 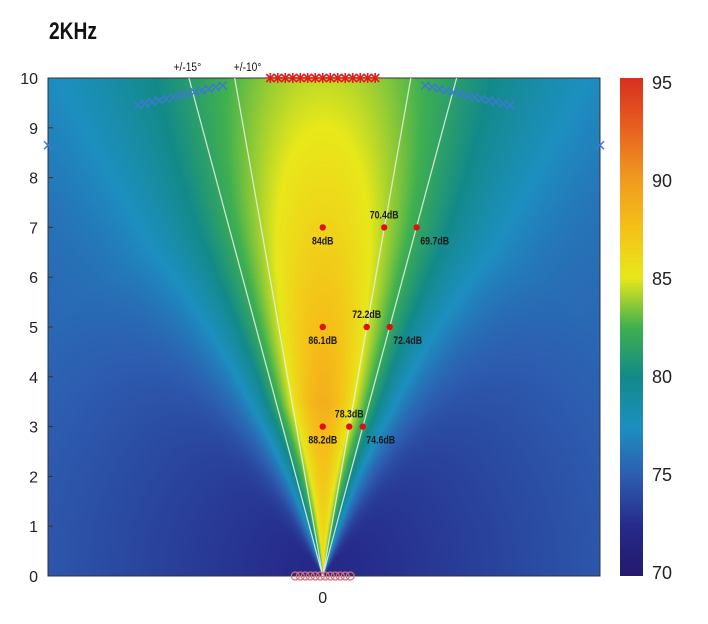 What do you see at coordinates (662, 475) in the screenshot?
I see `colorbar-tick-label: 75` at bounding box center [662, 475].